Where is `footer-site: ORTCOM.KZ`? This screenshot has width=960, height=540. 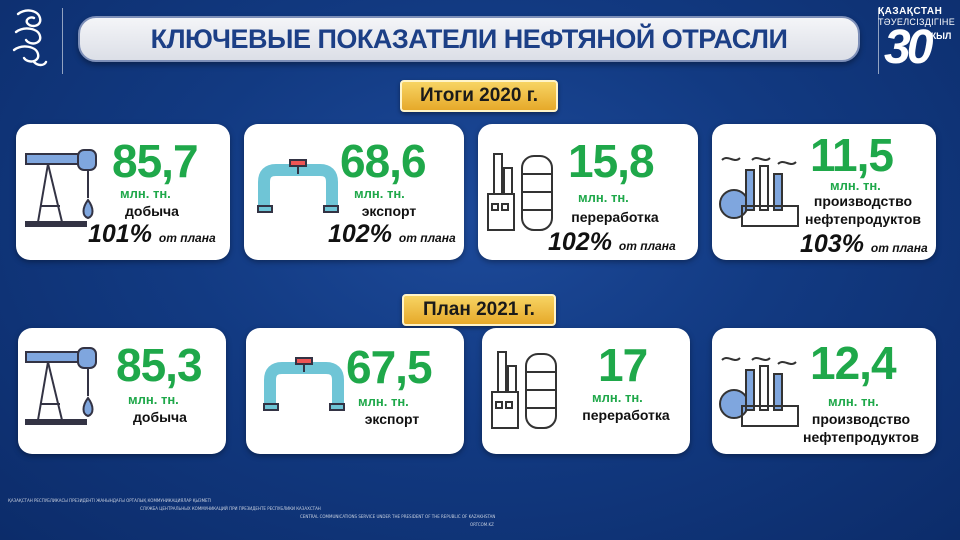 footer-site: ORTCOM.KZ is located at coordinates (482, 524).